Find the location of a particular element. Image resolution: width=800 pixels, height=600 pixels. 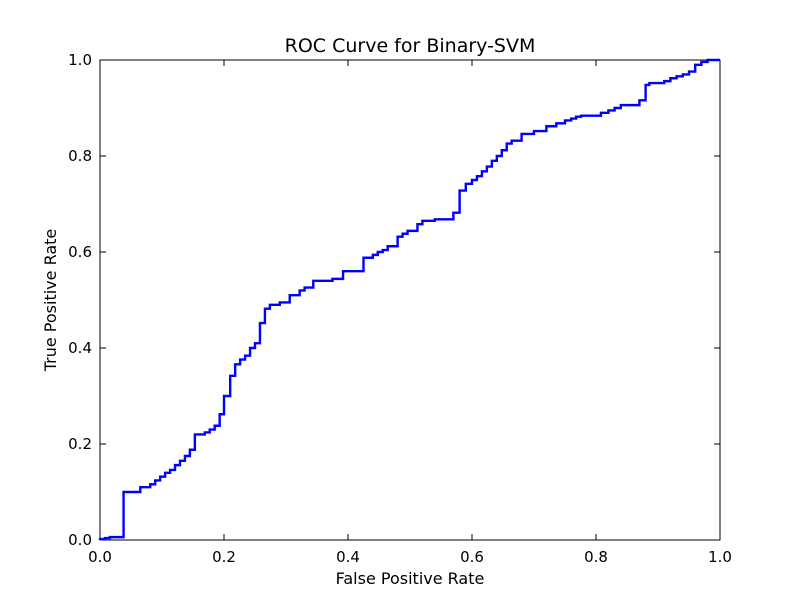

x-tick-label: 0.2 is located at coordinates (224, 557).